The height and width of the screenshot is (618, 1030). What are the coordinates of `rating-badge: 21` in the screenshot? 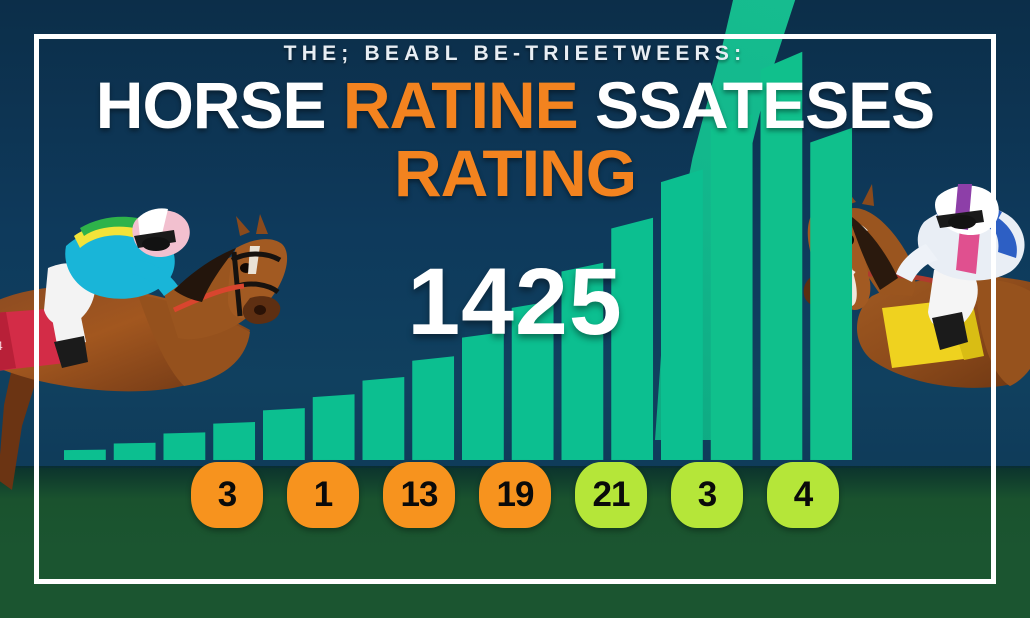 It's located at (611, 495).